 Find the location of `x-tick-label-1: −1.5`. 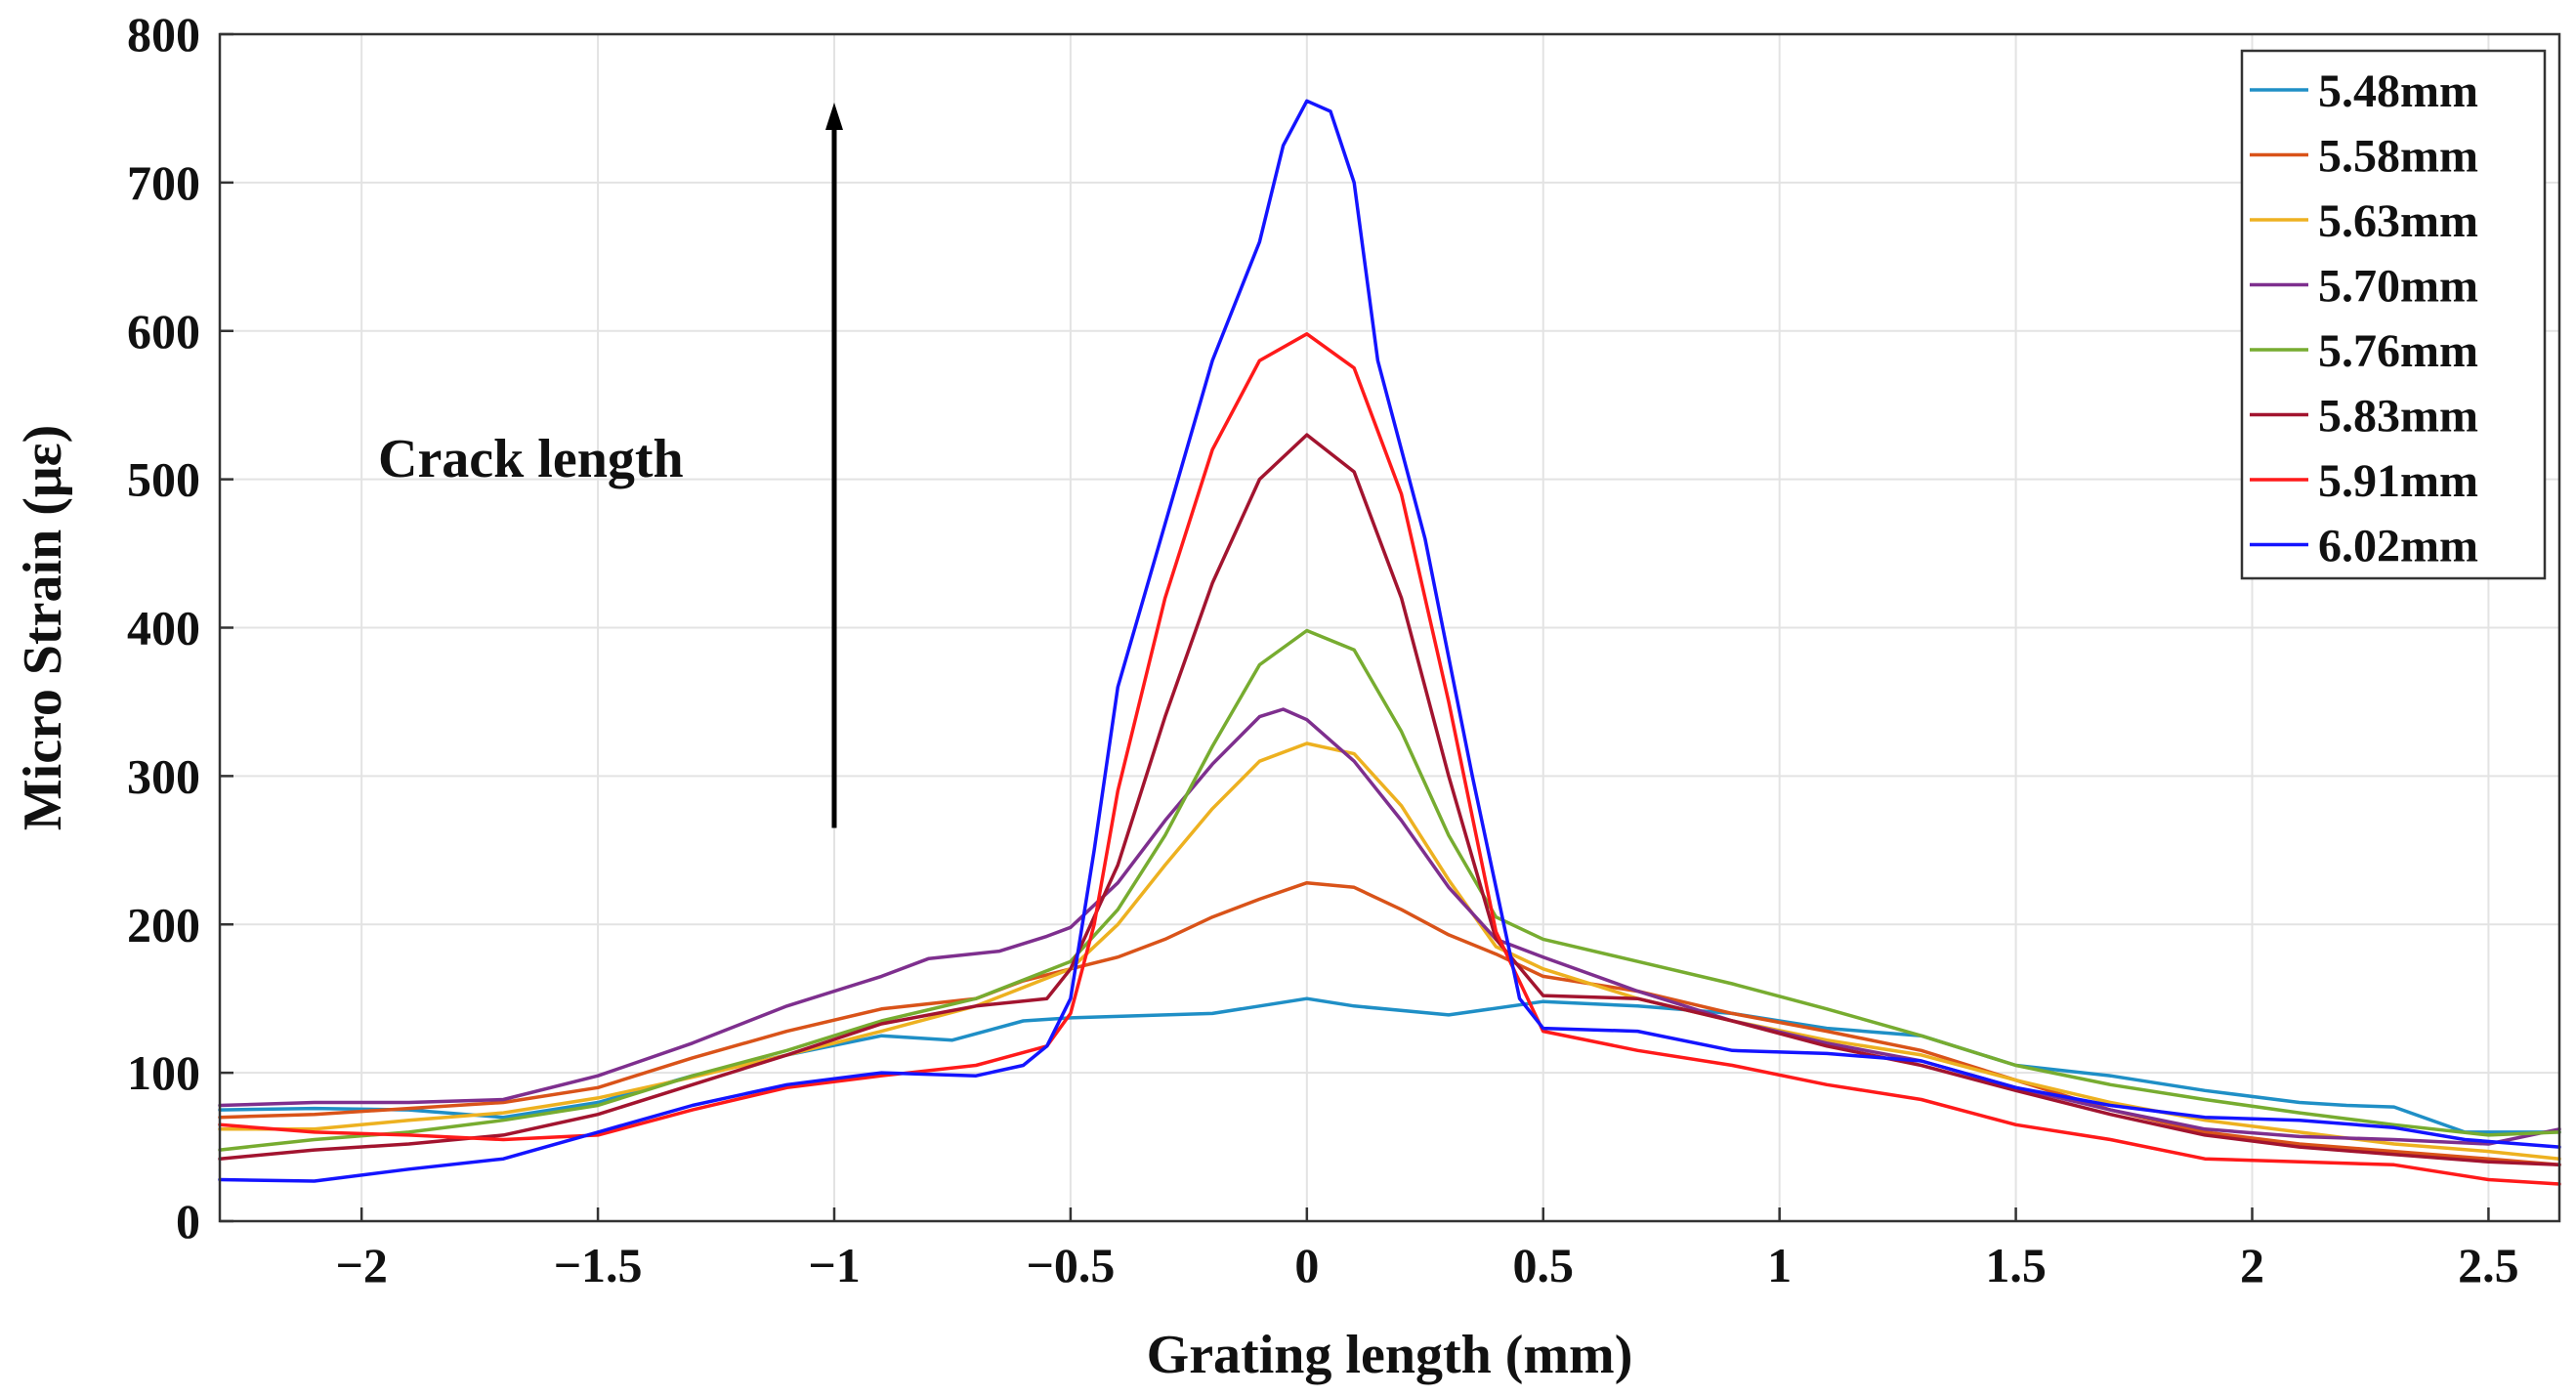

x-tick-label-1: −1.5 is located at coordinates (598, 1265).